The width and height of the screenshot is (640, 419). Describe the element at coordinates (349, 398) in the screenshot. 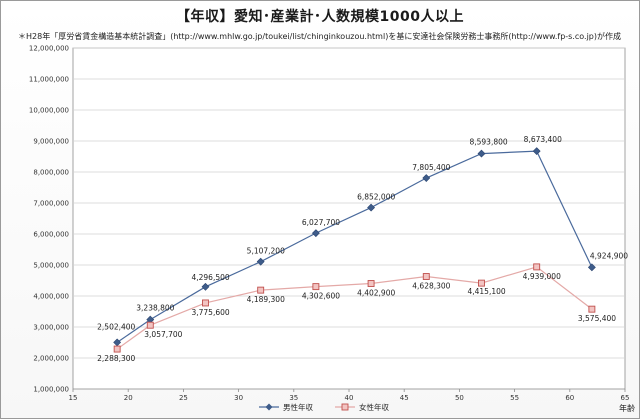

I see `x-tick-label: 40` at that location.